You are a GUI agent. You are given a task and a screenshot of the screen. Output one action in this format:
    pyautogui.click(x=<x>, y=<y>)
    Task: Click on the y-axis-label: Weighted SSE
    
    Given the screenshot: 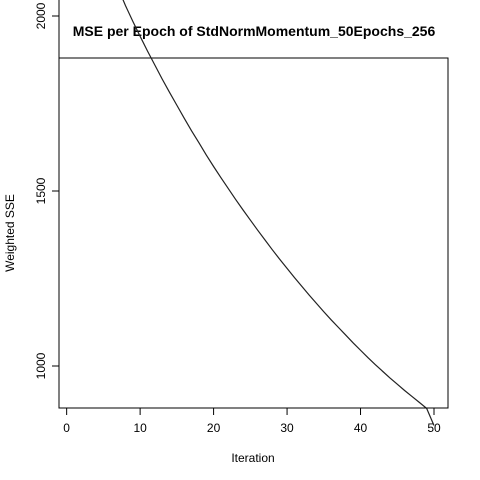 What is the action you would take?
    pyautogui.click(x=10, y=233)
    